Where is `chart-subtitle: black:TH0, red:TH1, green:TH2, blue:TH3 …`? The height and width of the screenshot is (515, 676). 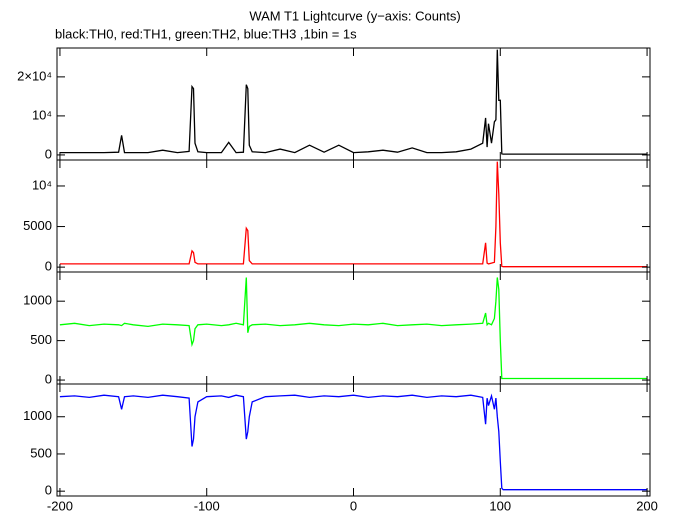 chart-subtitle: black:TH0, red:TH1, green:TH2, blue:TH3 … is located at coordinates (206, 33).